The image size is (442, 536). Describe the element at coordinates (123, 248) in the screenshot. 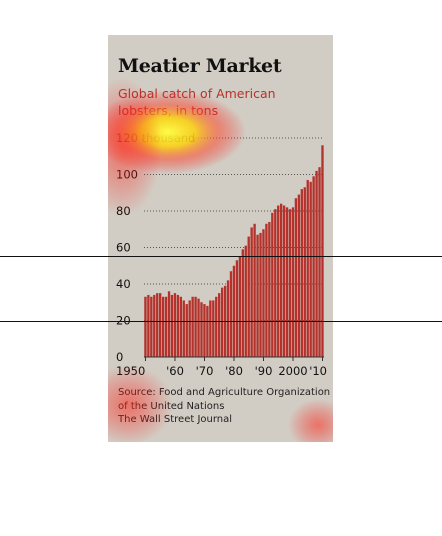

I see `y-tick-label: 60` at that location.